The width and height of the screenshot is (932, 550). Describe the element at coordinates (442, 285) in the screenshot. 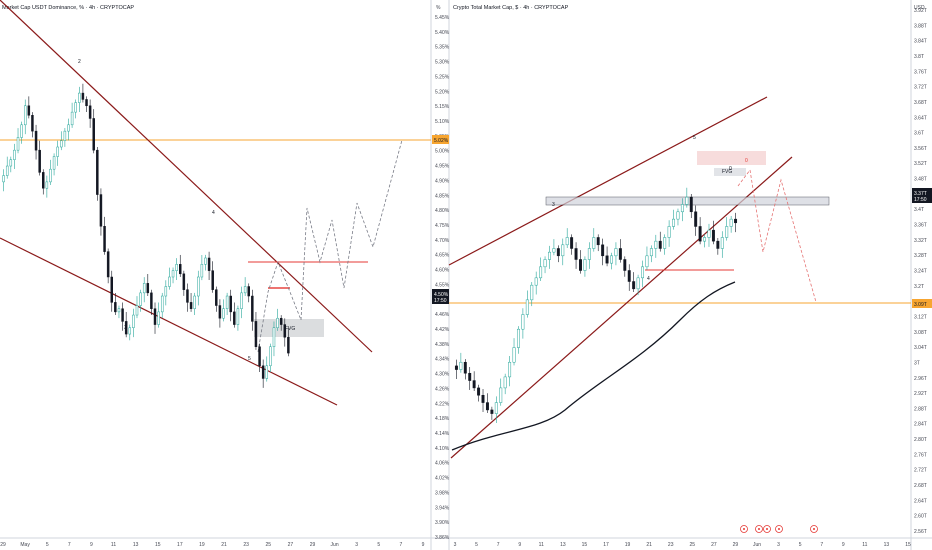

I see `left-y-tick-label: 4.55%` at that location.